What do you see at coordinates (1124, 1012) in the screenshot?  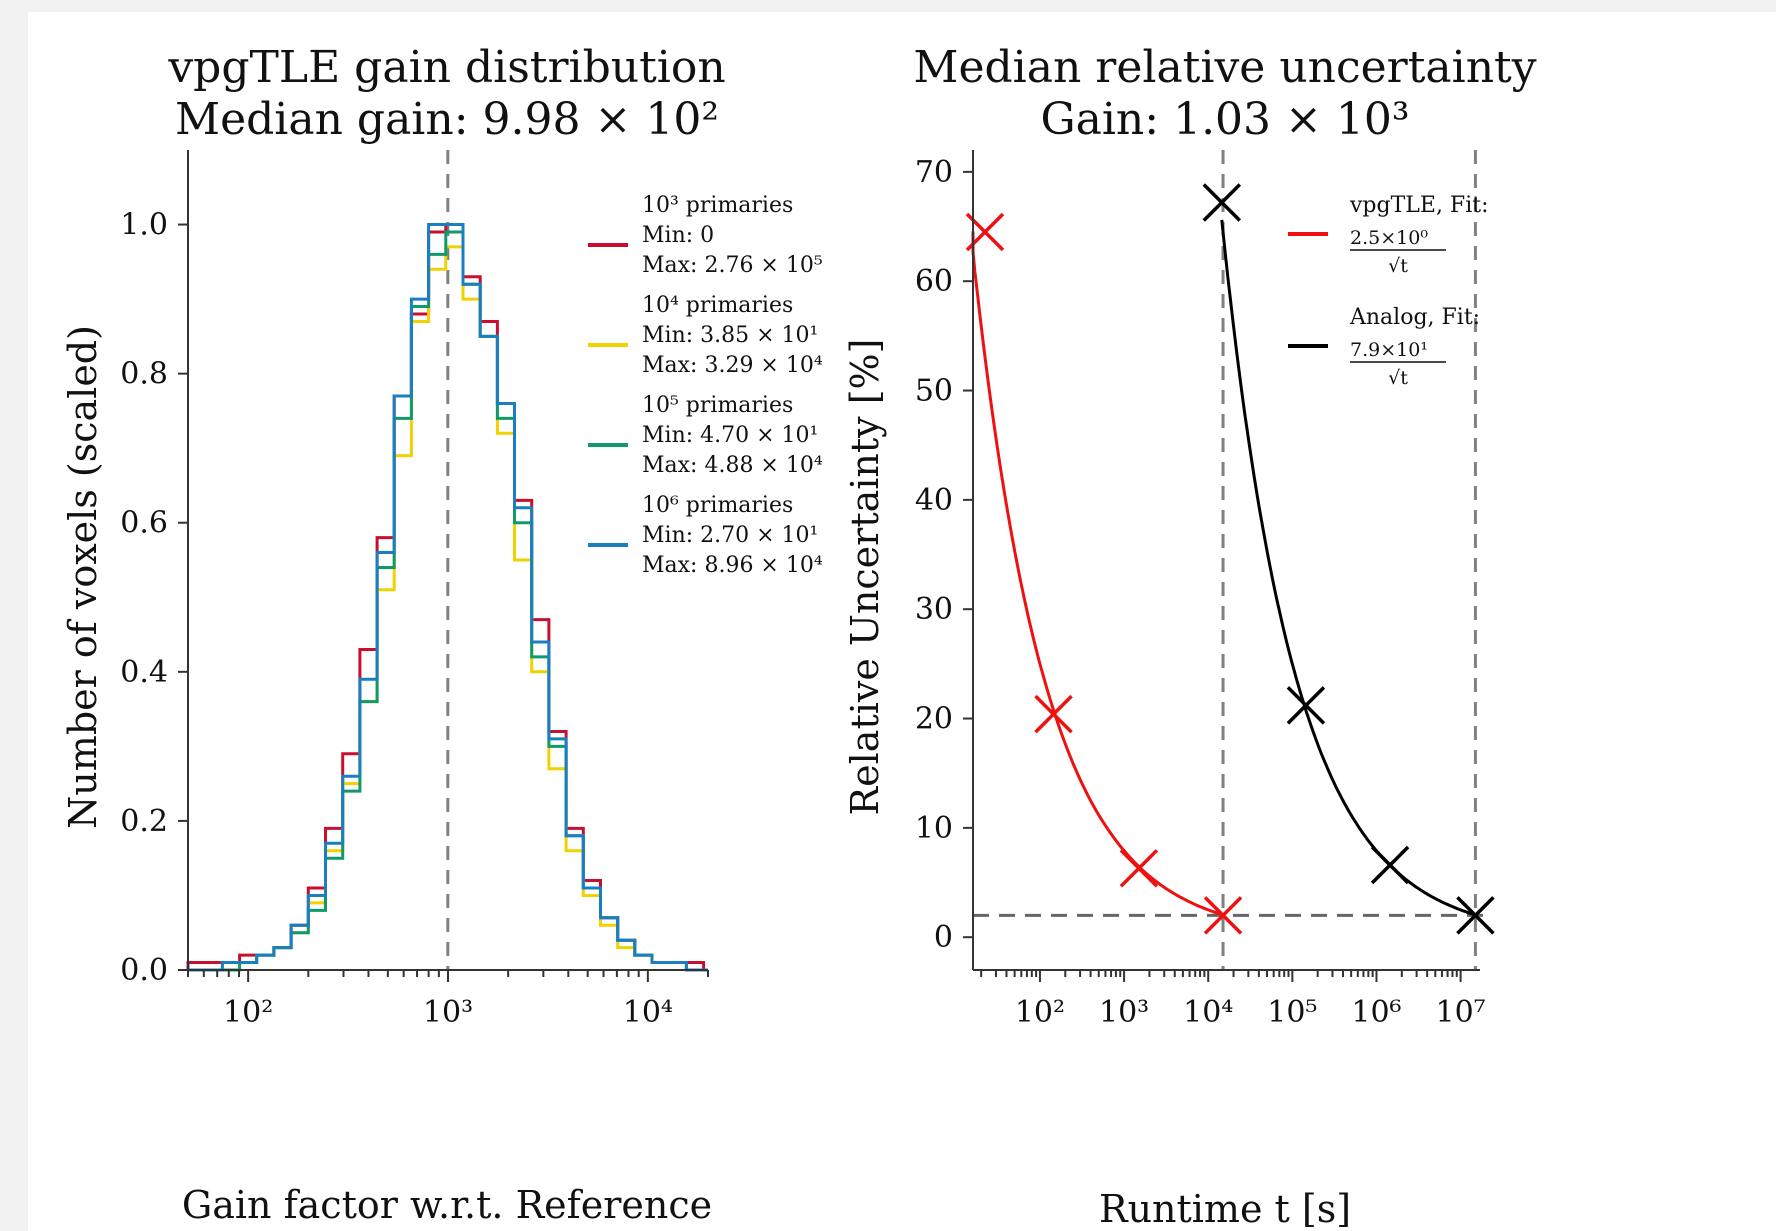 I see `right-x-tick-label: 10³` at bounding box center [1124, 1012].